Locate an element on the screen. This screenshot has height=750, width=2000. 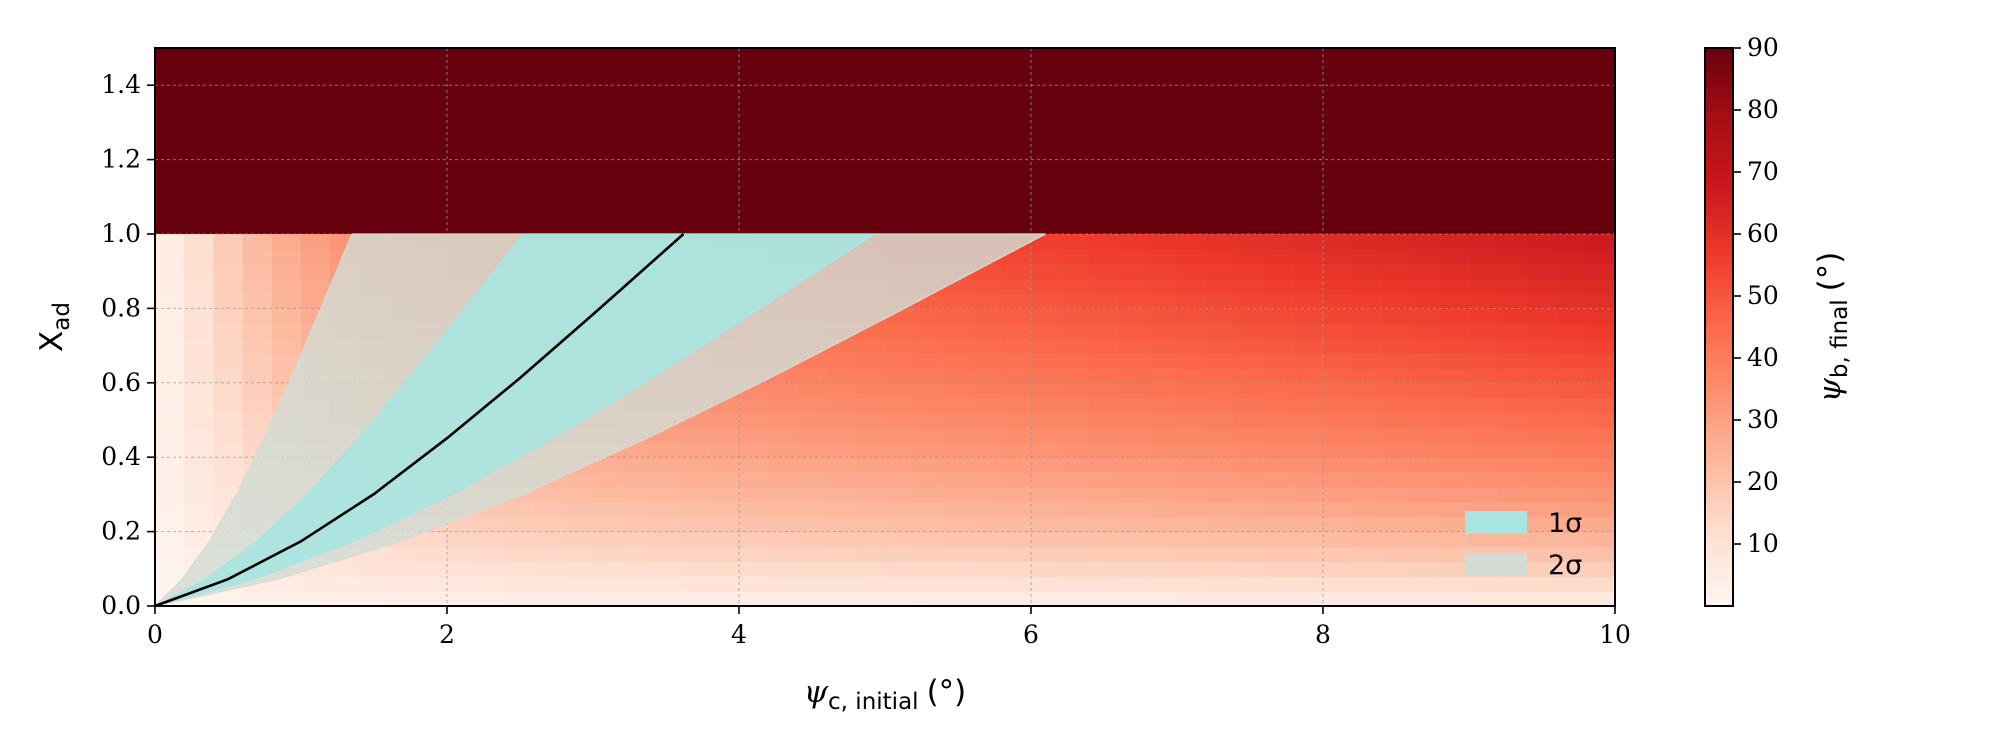
y-tick-label: 0.2 is located at coordinates (121, 531).